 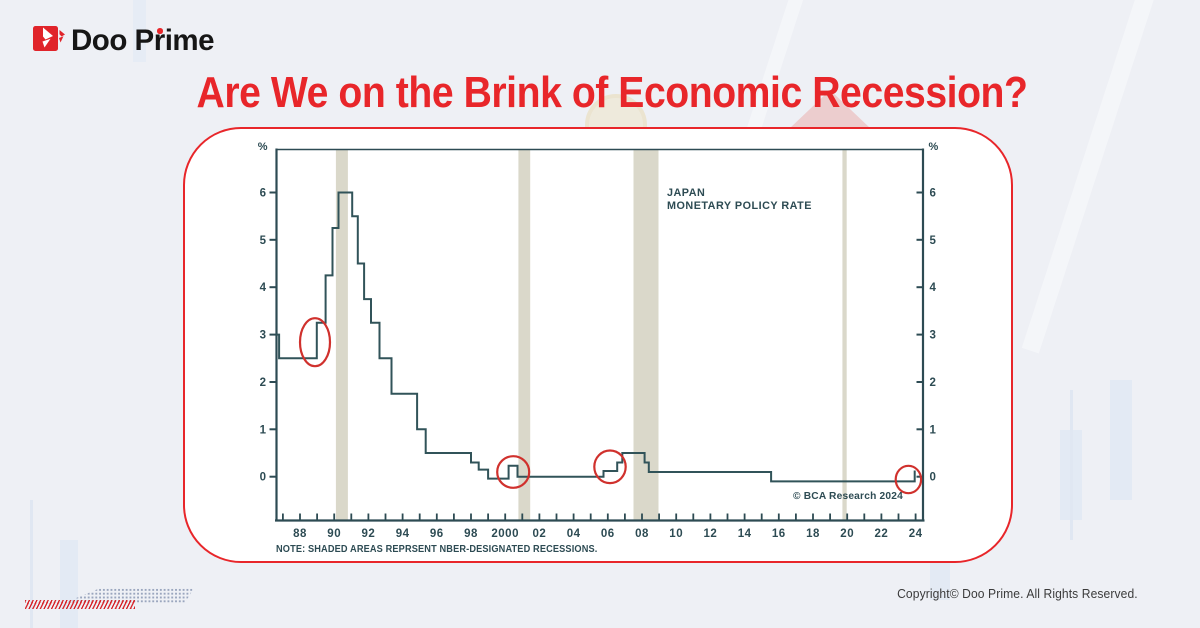 What do you see at coordinates (602, 526) in the screenshot?
I see `x-axis: 88 90 92 94 96 98 2000 02 04 06 08 10 12 14 16 18 20 22 24` at bounding box center [602, 526].